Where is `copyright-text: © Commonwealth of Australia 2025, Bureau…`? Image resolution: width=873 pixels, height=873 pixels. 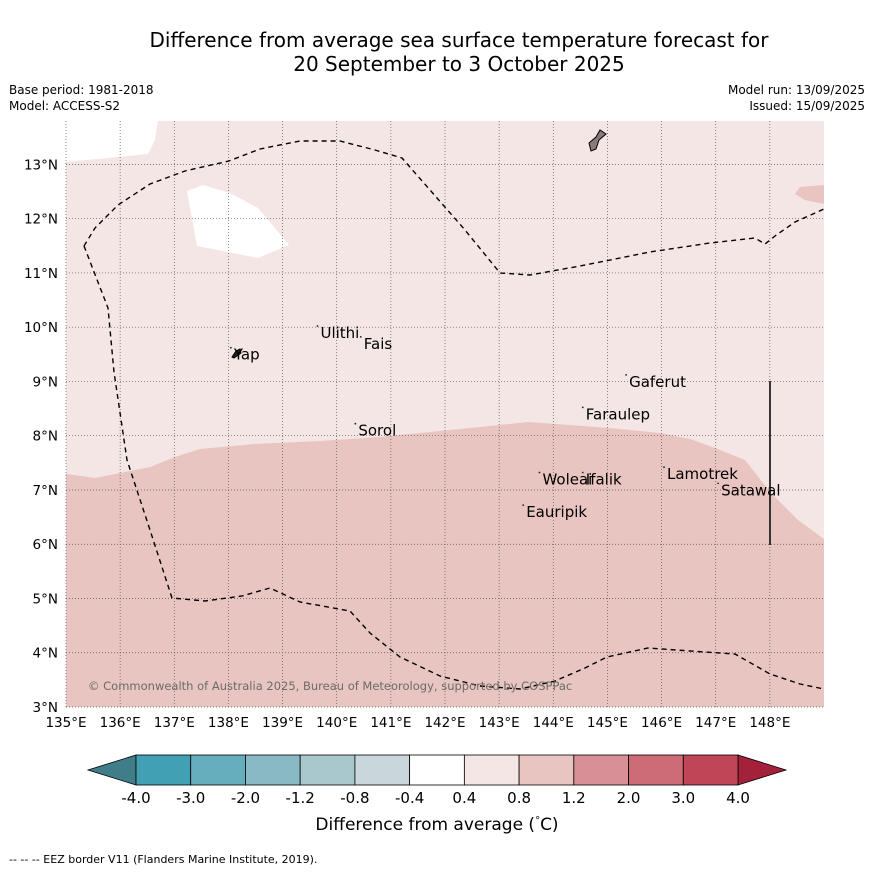
copyright-text: © Commonwealth of Australia 2025, Bureau… is located at coordinates (330, 686).